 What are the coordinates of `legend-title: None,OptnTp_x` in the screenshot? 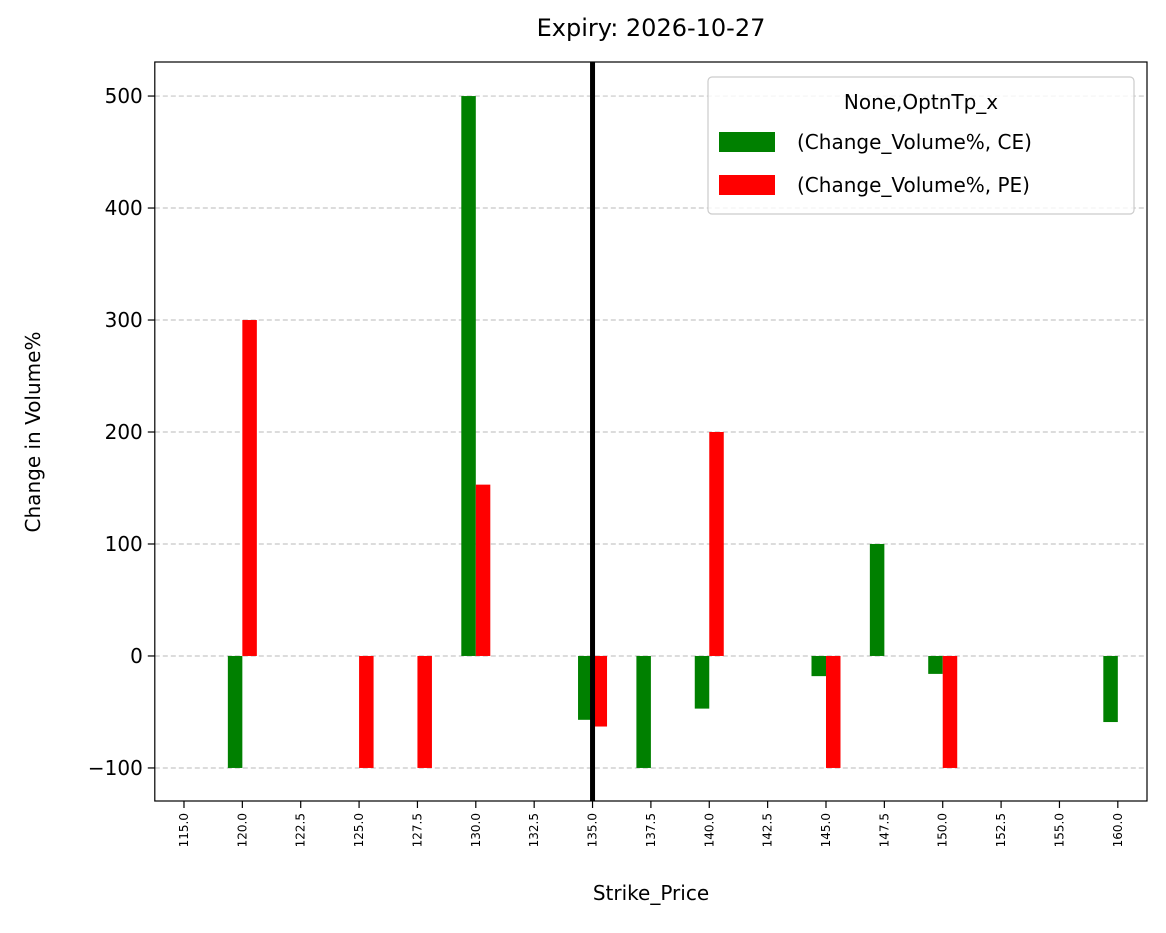 It's located at (921, 102).